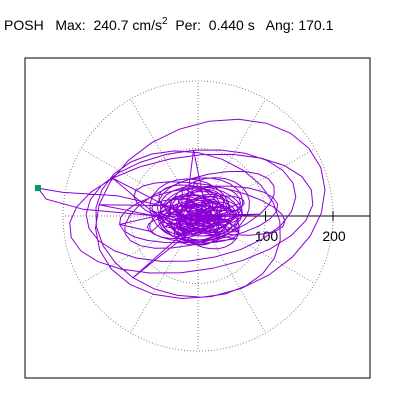 Image resolution: width=400 pixels, height=400 pixels. Describe the element at coordinates (280, 25) in the screenshot. I see `ang-label: Ang:` at that location.